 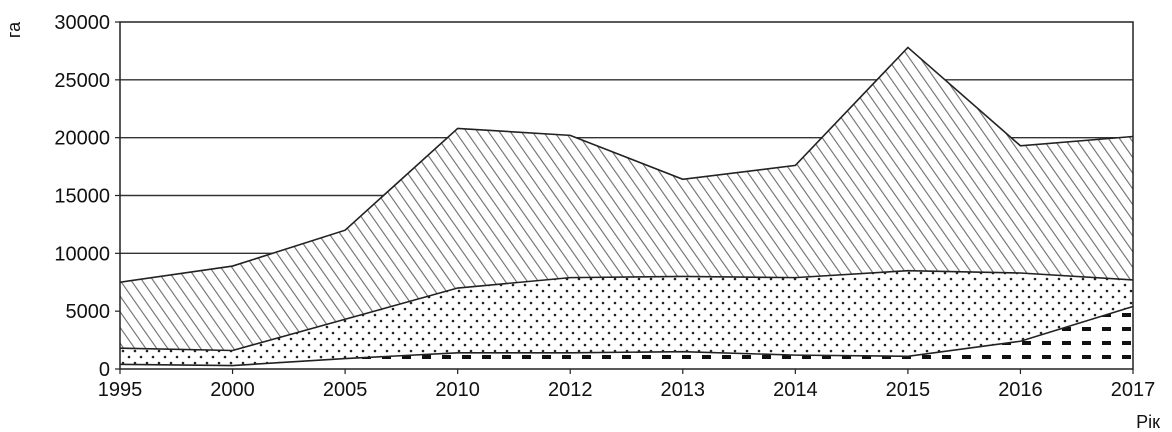 What do you see at coordinates (1133, 390) in the screenshot?
I see `x-tick-label: 2017` at bounding box center [1133, 390].